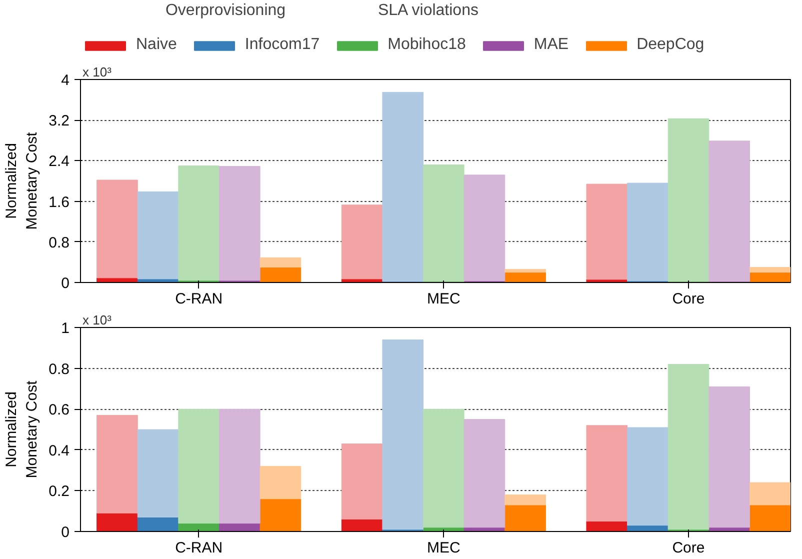  Describe the element at coordinates (225, 10) in the screenshot. I see `text: Overprovisioning` at that location.